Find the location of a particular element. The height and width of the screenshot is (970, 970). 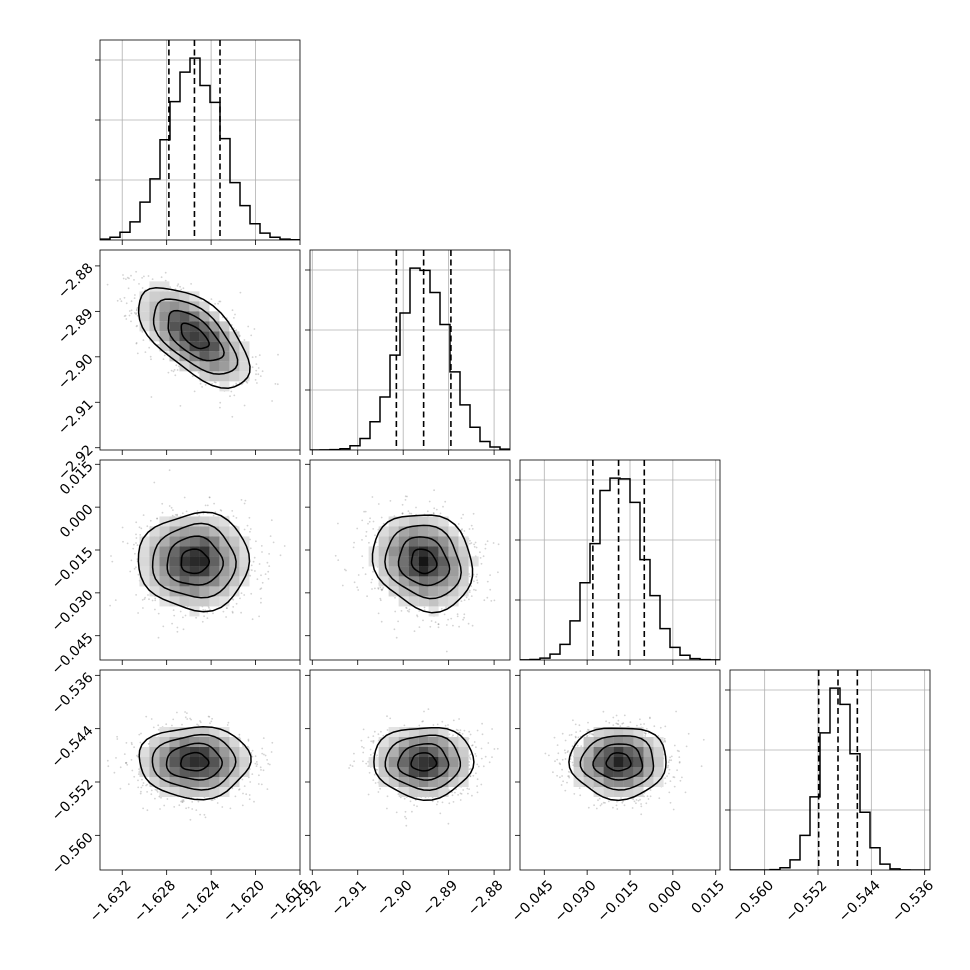

panel-content is located at coordinates (192, 344).